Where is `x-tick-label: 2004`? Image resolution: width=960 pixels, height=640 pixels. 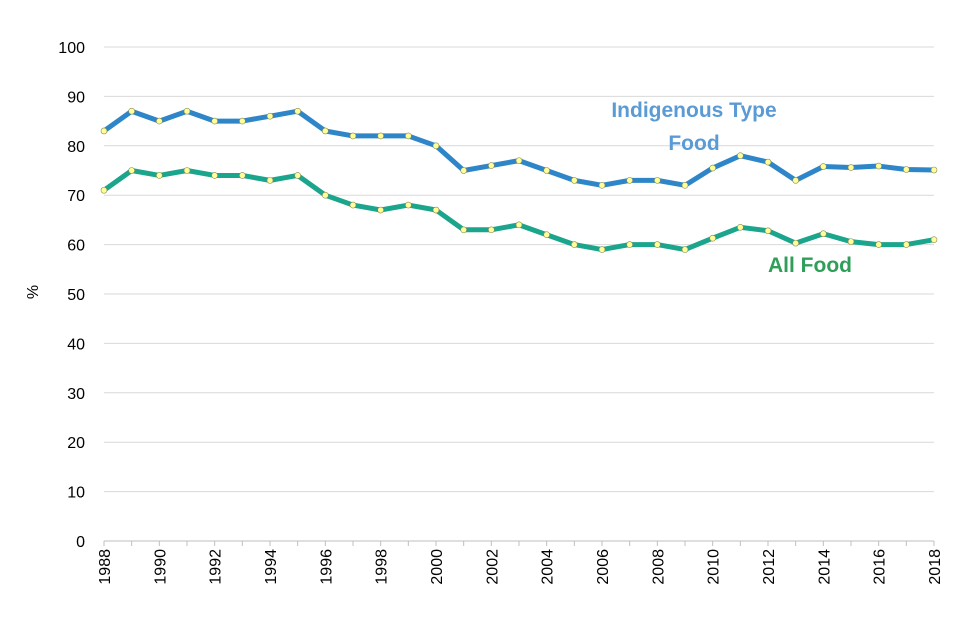
x-tick-label: 2004 is located at coordinates (548, 567).